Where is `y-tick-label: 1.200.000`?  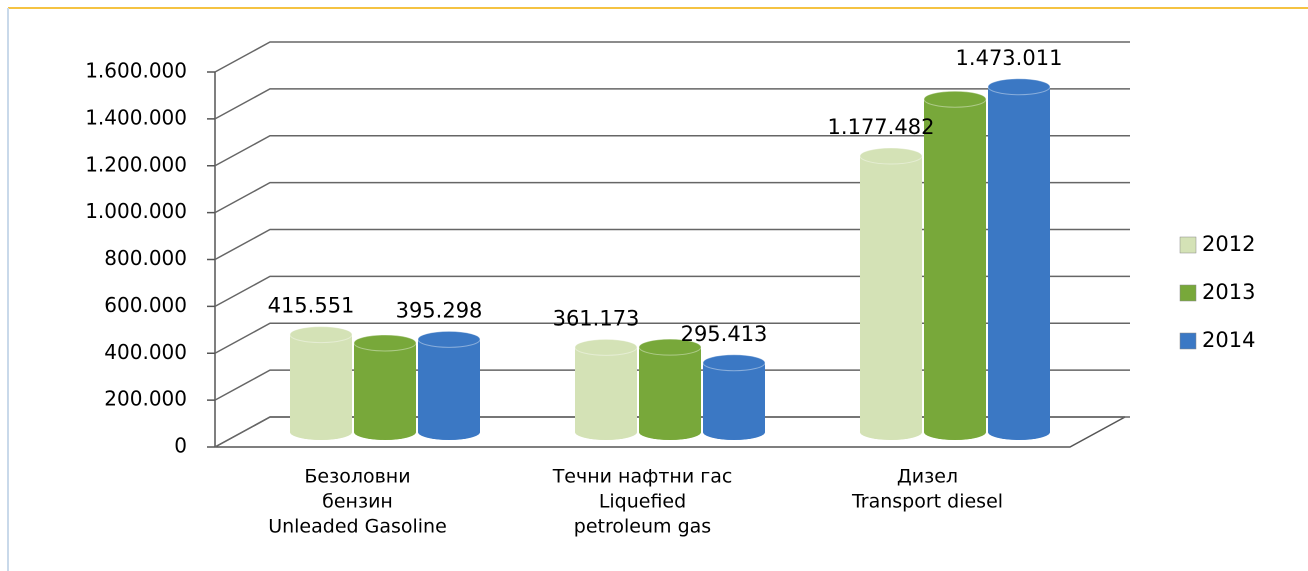 y-tick-label: 1.200.000 is located at coordinates (136, 164).